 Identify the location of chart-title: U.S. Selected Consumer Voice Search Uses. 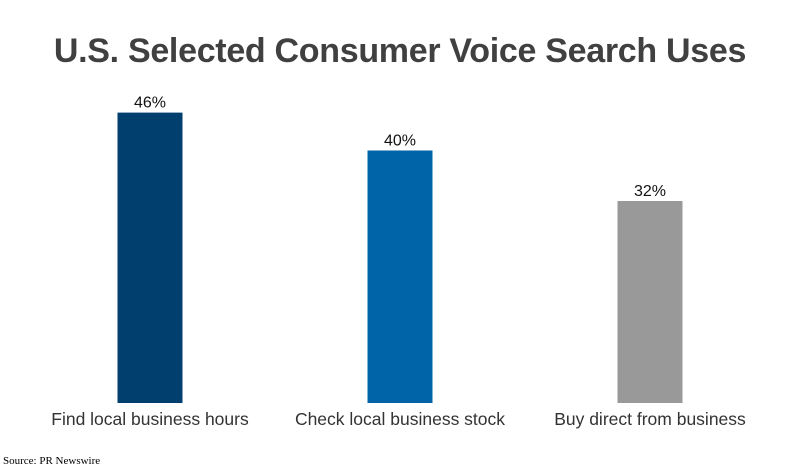
(400, 51).